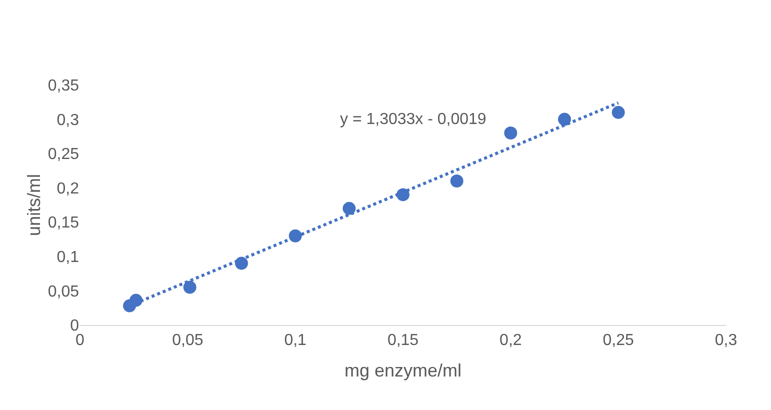 The height and width of the screenshot is (410, 771). I want to click on y-tick-label: 0,15, so click(64, 223).